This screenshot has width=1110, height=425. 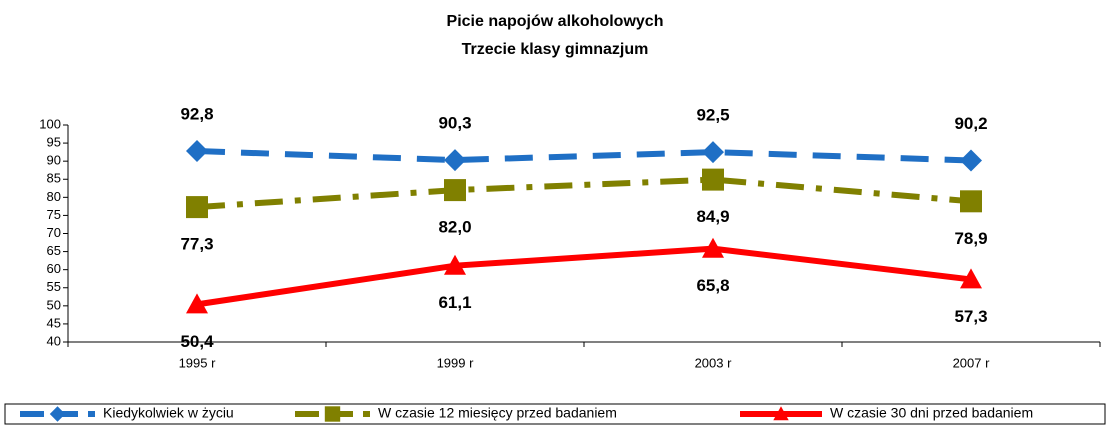 I want to click on y-tick-label: 100, so click(x=50, y=123).